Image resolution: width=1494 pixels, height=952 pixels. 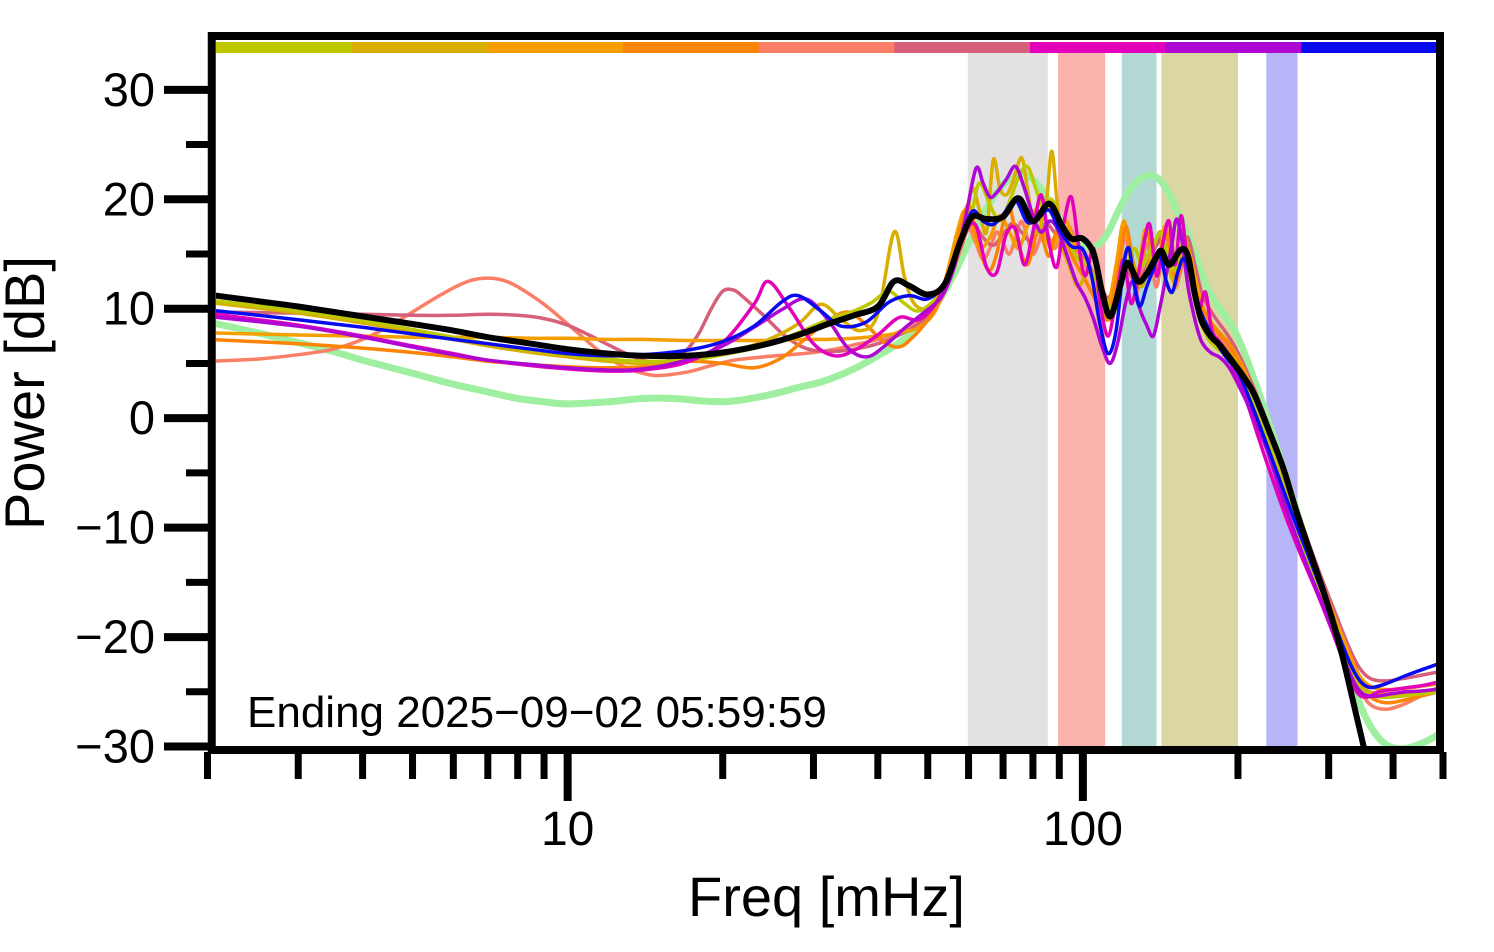 What do you see at coordinates (115, 746) in the screenshot?
I see `y-tick-label--30: −30` at bounding box center [115, 746].